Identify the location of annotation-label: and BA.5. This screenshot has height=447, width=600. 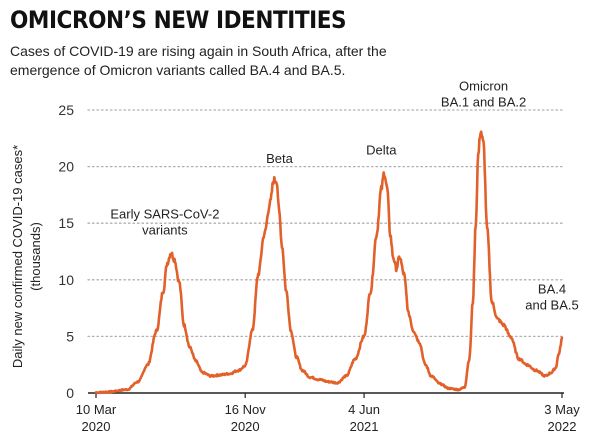
(552, 305).